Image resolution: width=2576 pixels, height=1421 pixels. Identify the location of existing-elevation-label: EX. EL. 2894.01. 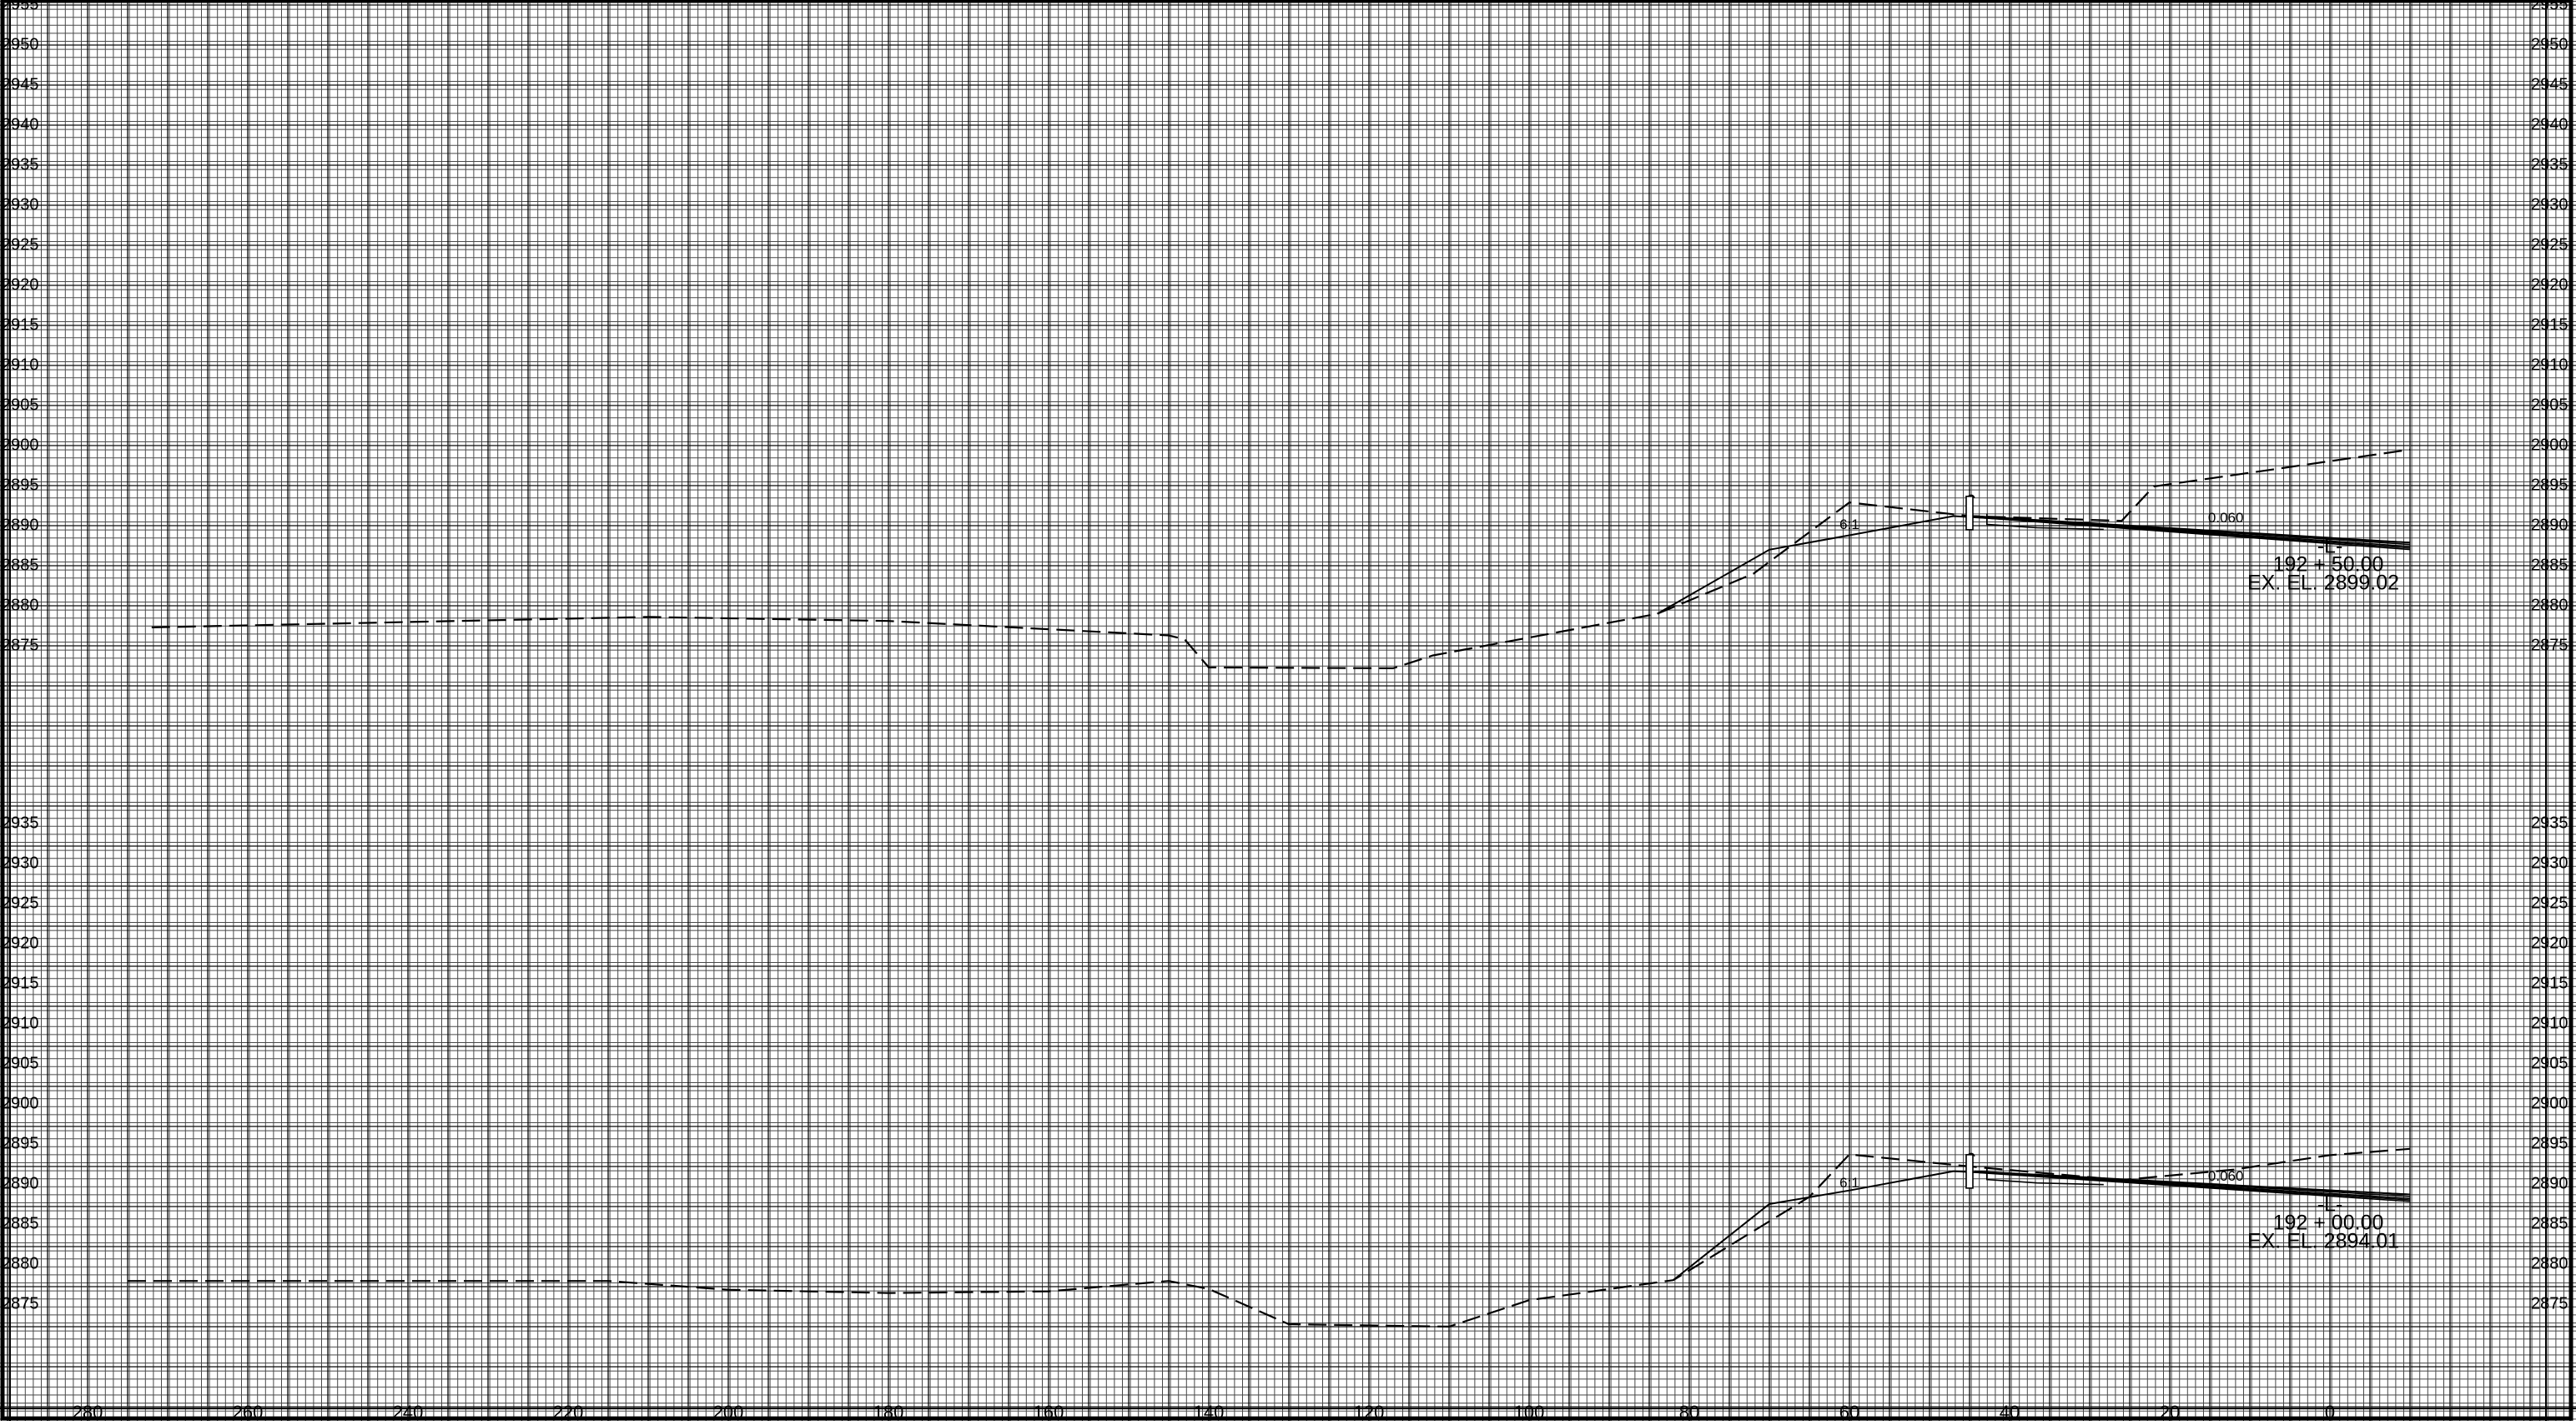
(2323, 1240).